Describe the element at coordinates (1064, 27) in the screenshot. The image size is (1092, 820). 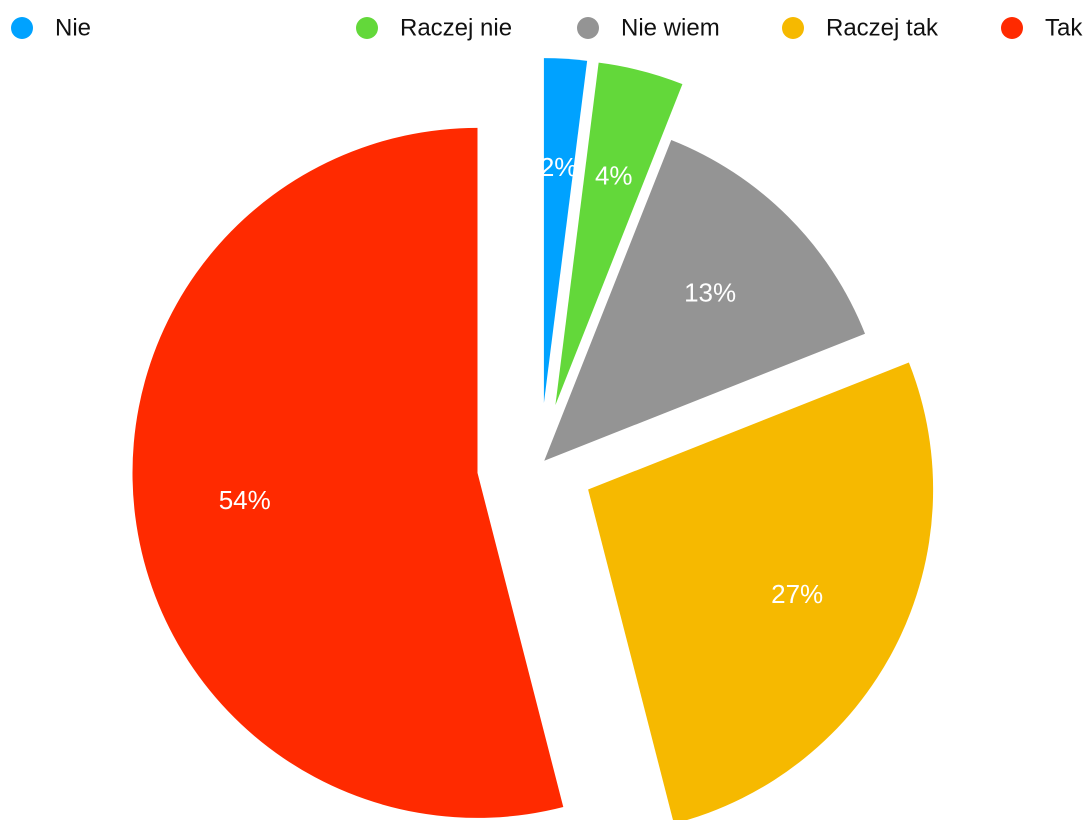
I see `legend-label: Tak` at that location.